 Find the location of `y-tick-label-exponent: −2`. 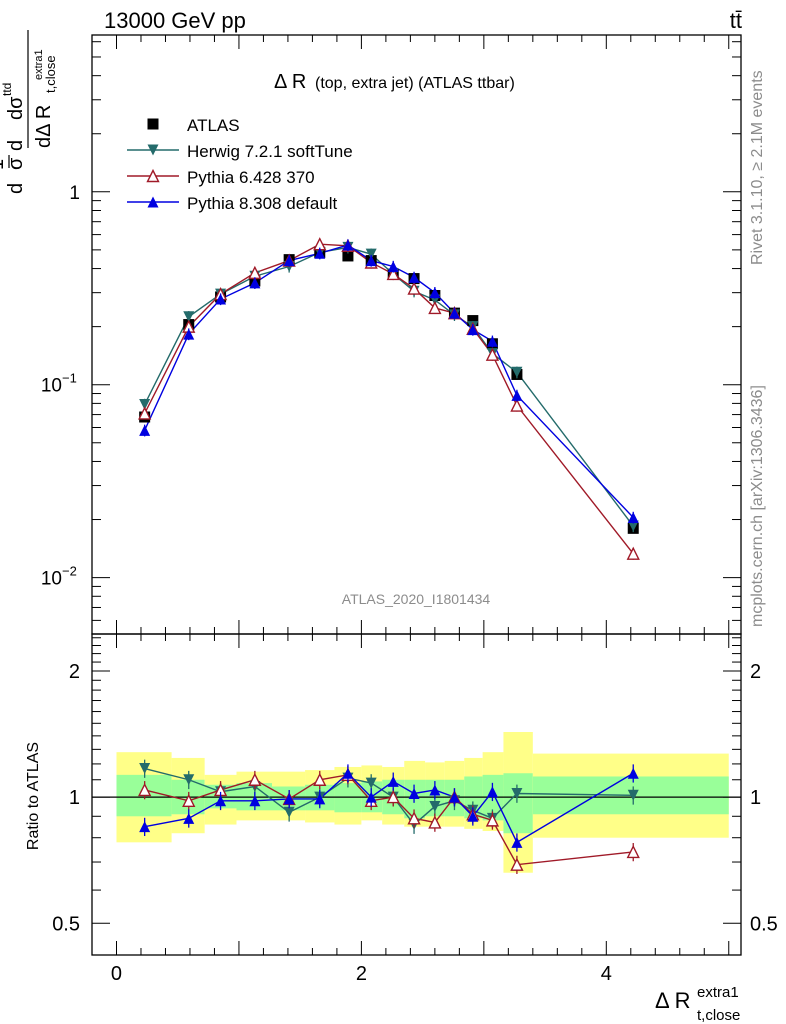

y-tick-label-exponent: −2 is located at coordinates (69, 571).